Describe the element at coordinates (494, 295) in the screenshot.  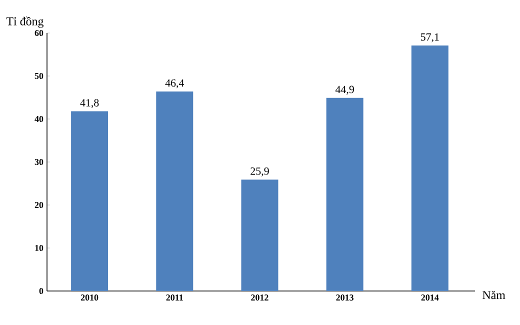
I see `x-axis-title: Năm` at that location.